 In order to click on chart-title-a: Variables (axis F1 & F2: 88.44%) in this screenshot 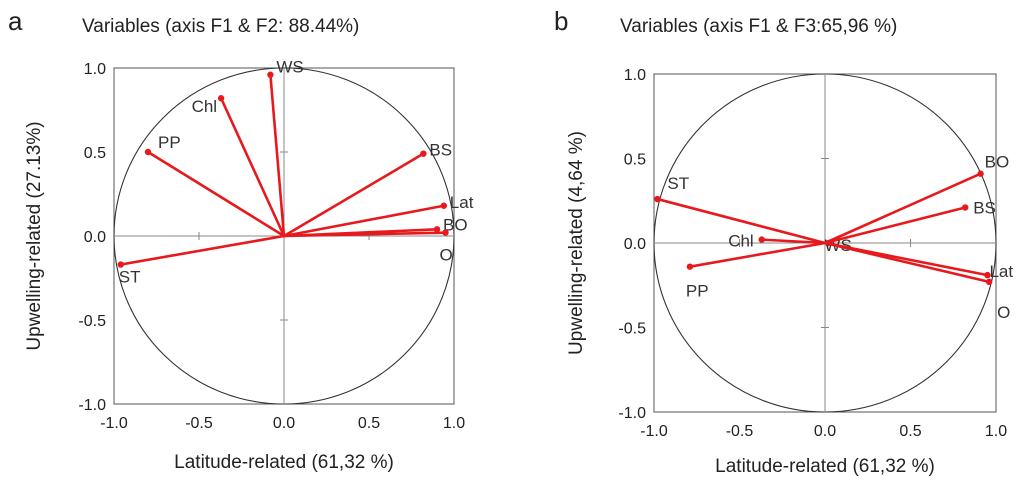, I will do `click(221, 26)`.